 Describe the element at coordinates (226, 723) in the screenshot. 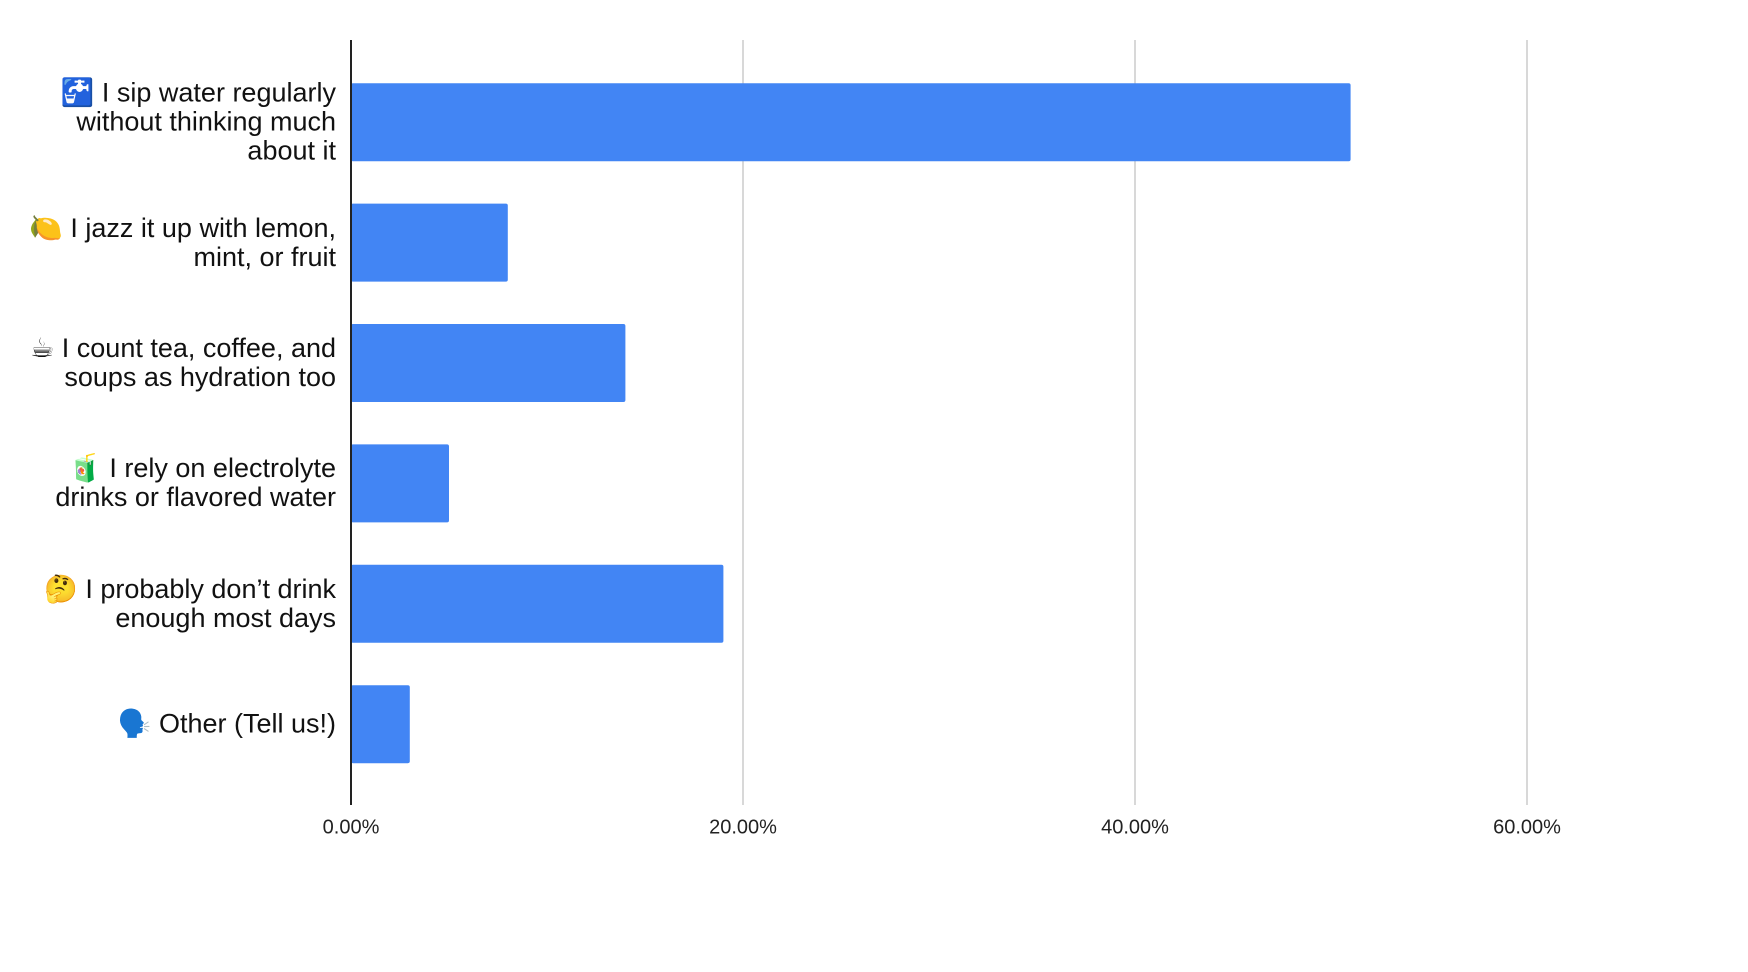

I see `y-tick-label: 🗣️ Other (Tell us!)` at that location.